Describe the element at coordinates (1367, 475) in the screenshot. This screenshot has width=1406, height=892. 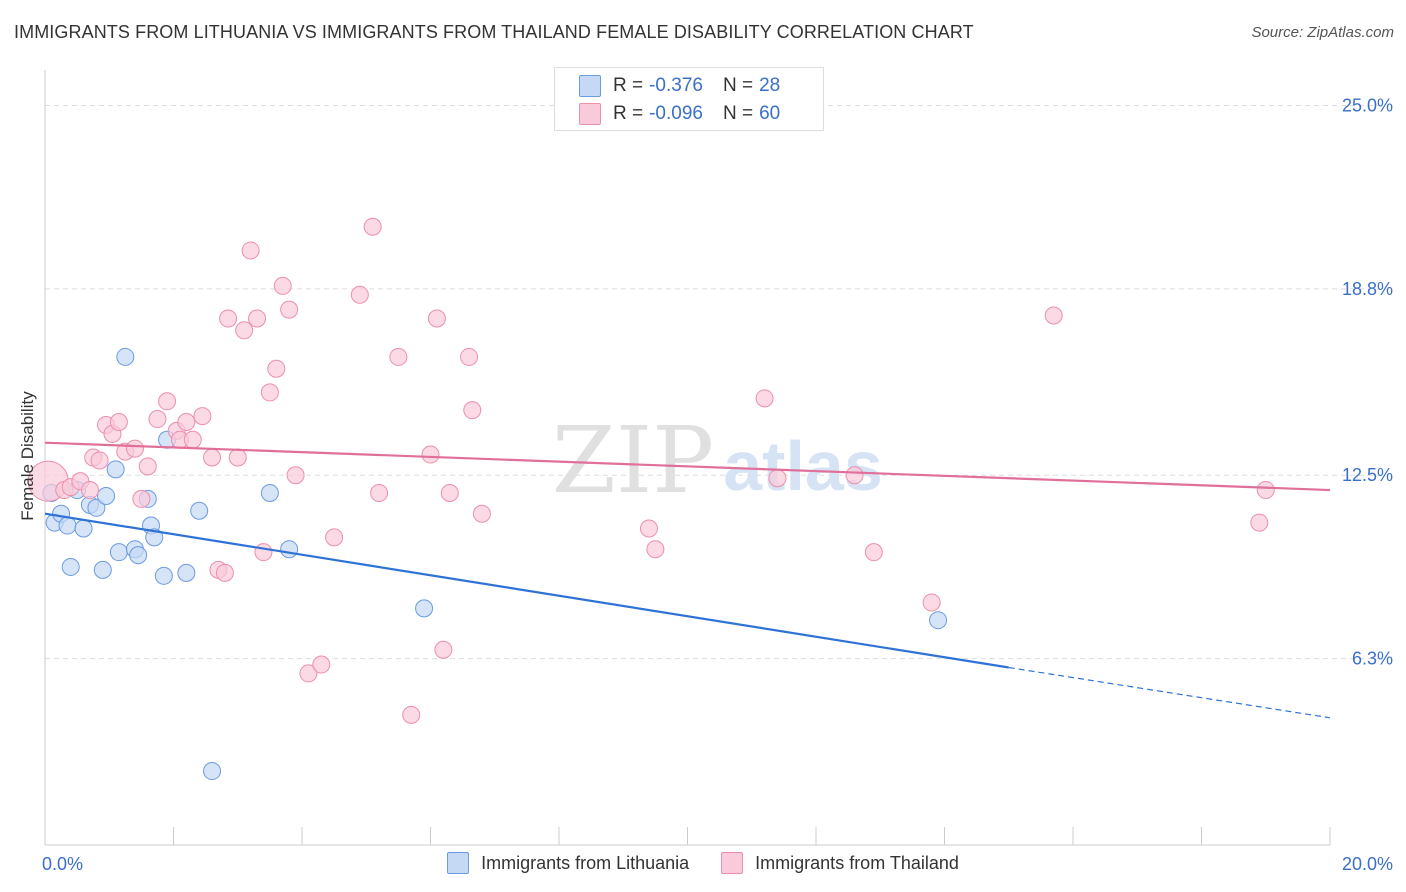
I see `y-tick-label: 12.5%` at that location.